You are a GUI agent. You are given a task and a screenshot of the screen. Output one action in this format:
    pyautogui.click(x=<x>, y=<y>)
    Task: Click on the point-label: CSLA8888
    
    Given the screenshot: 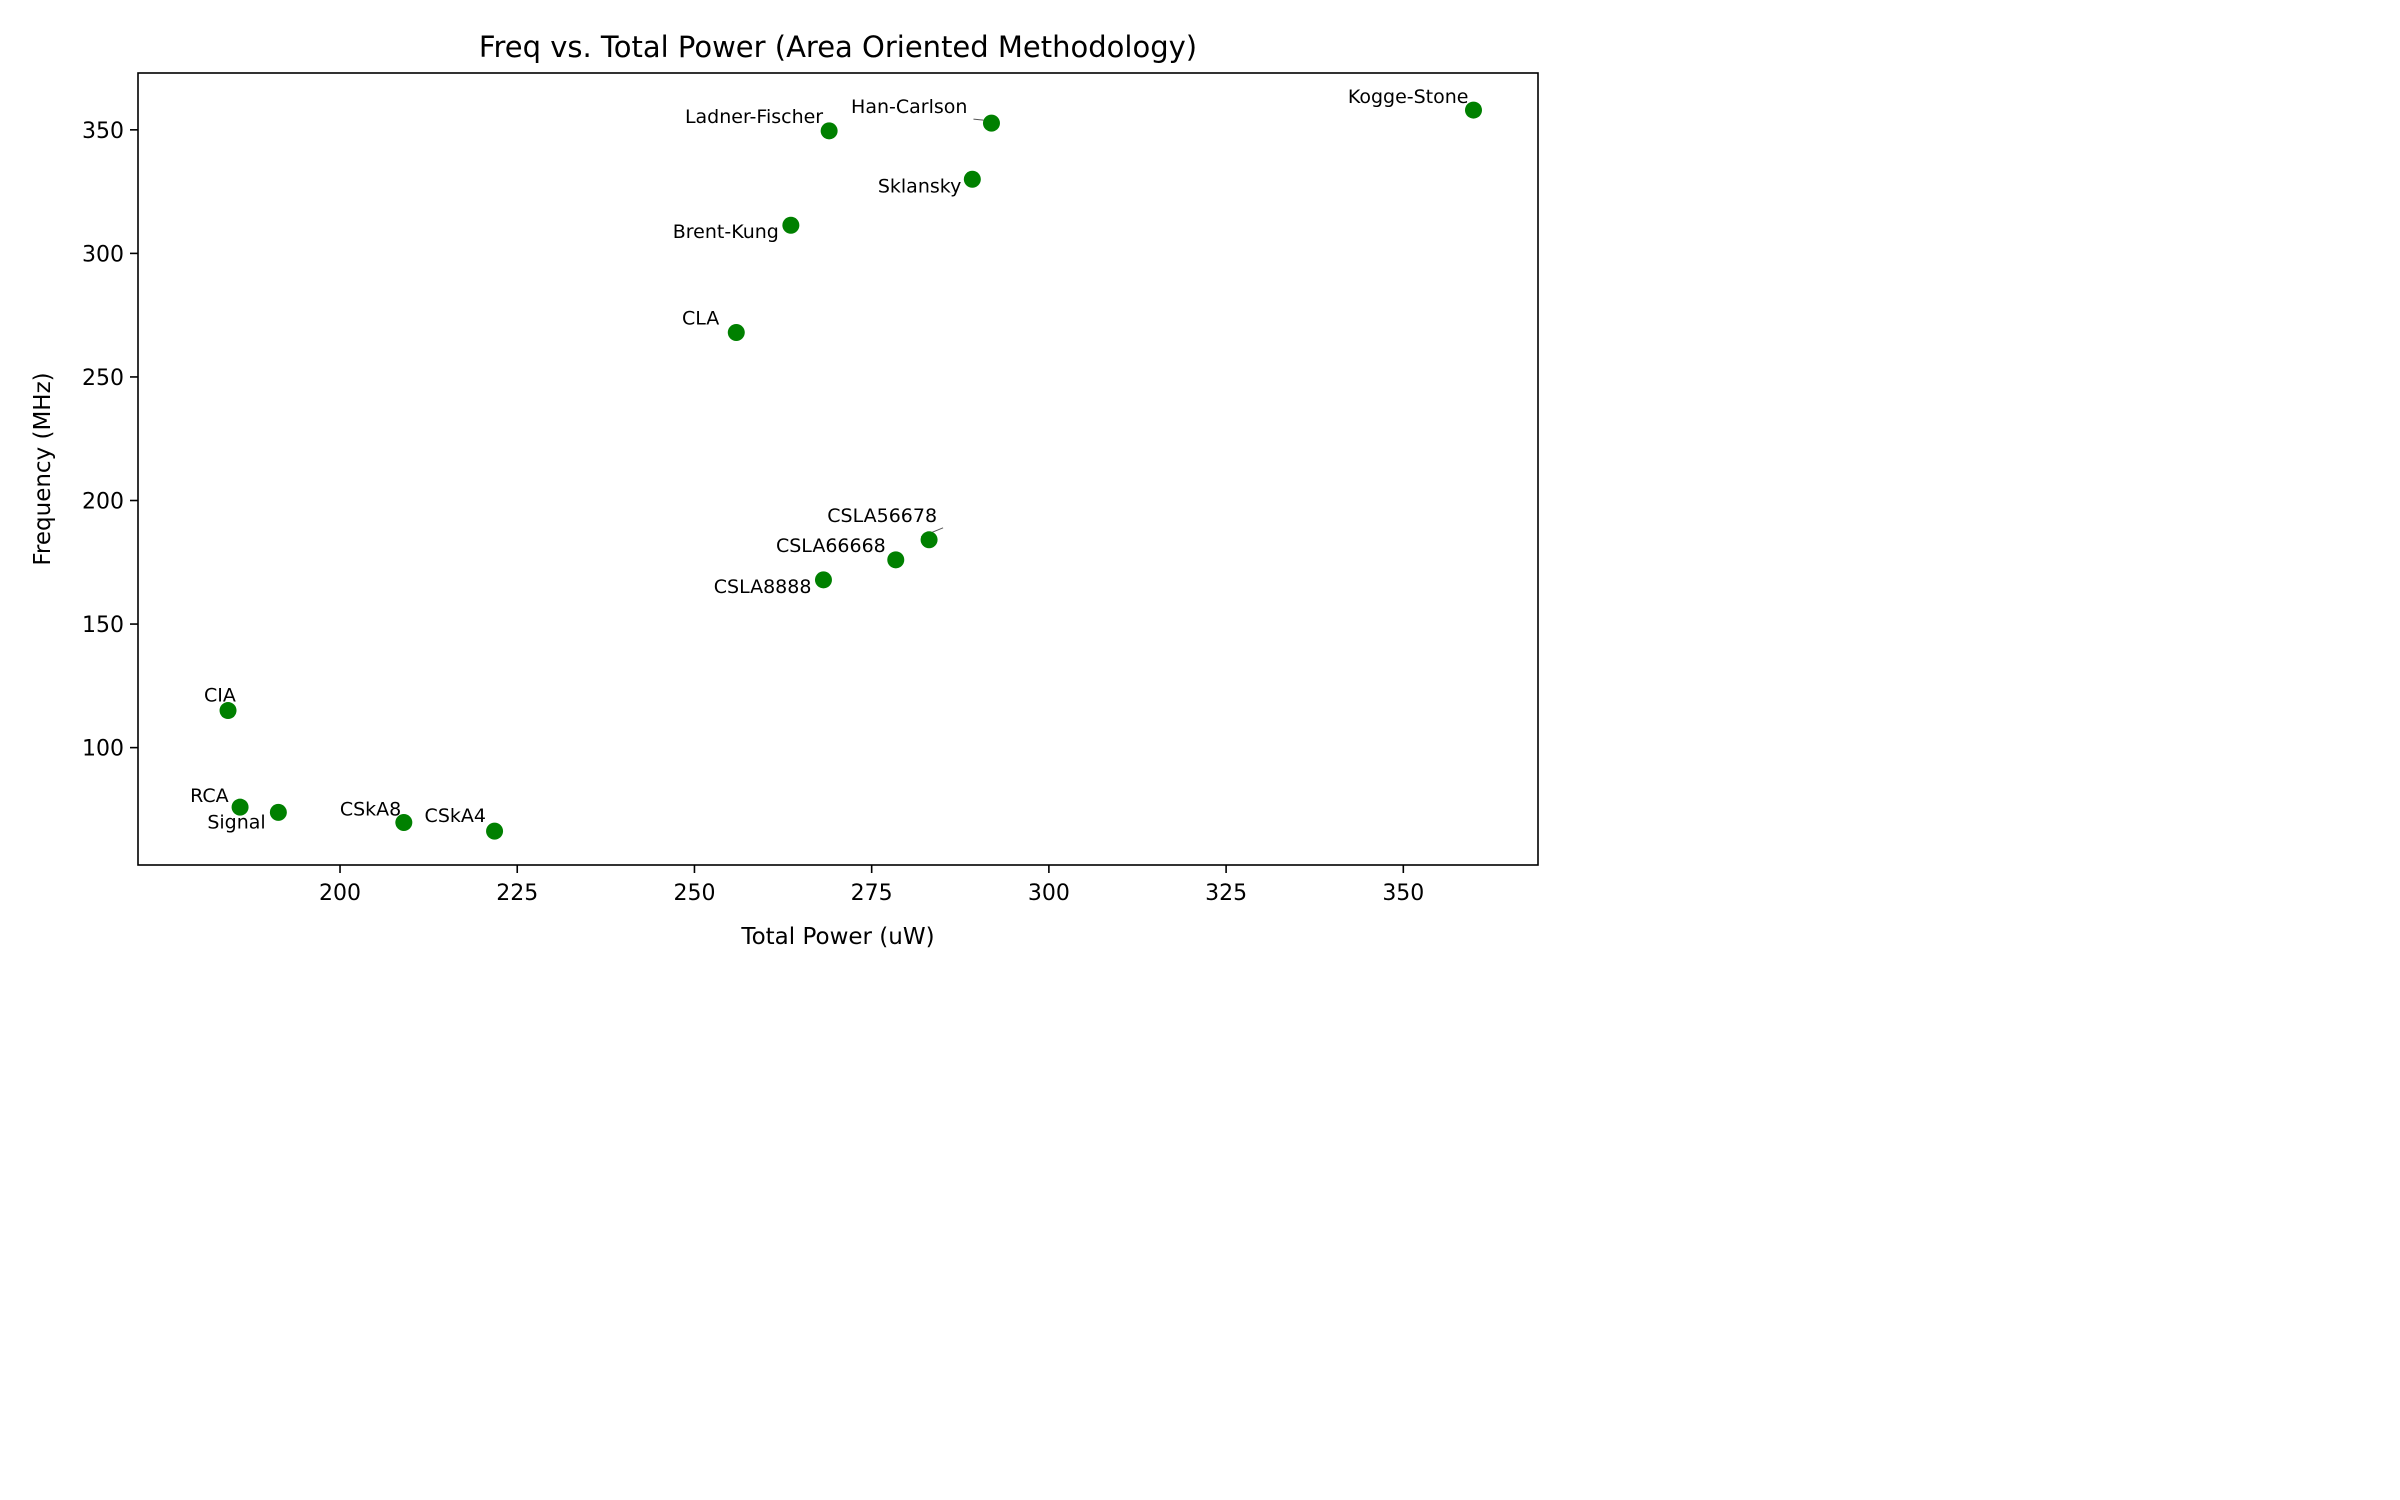 What is the action you would take?
    pyautogui.click(x=763, y=587)
    